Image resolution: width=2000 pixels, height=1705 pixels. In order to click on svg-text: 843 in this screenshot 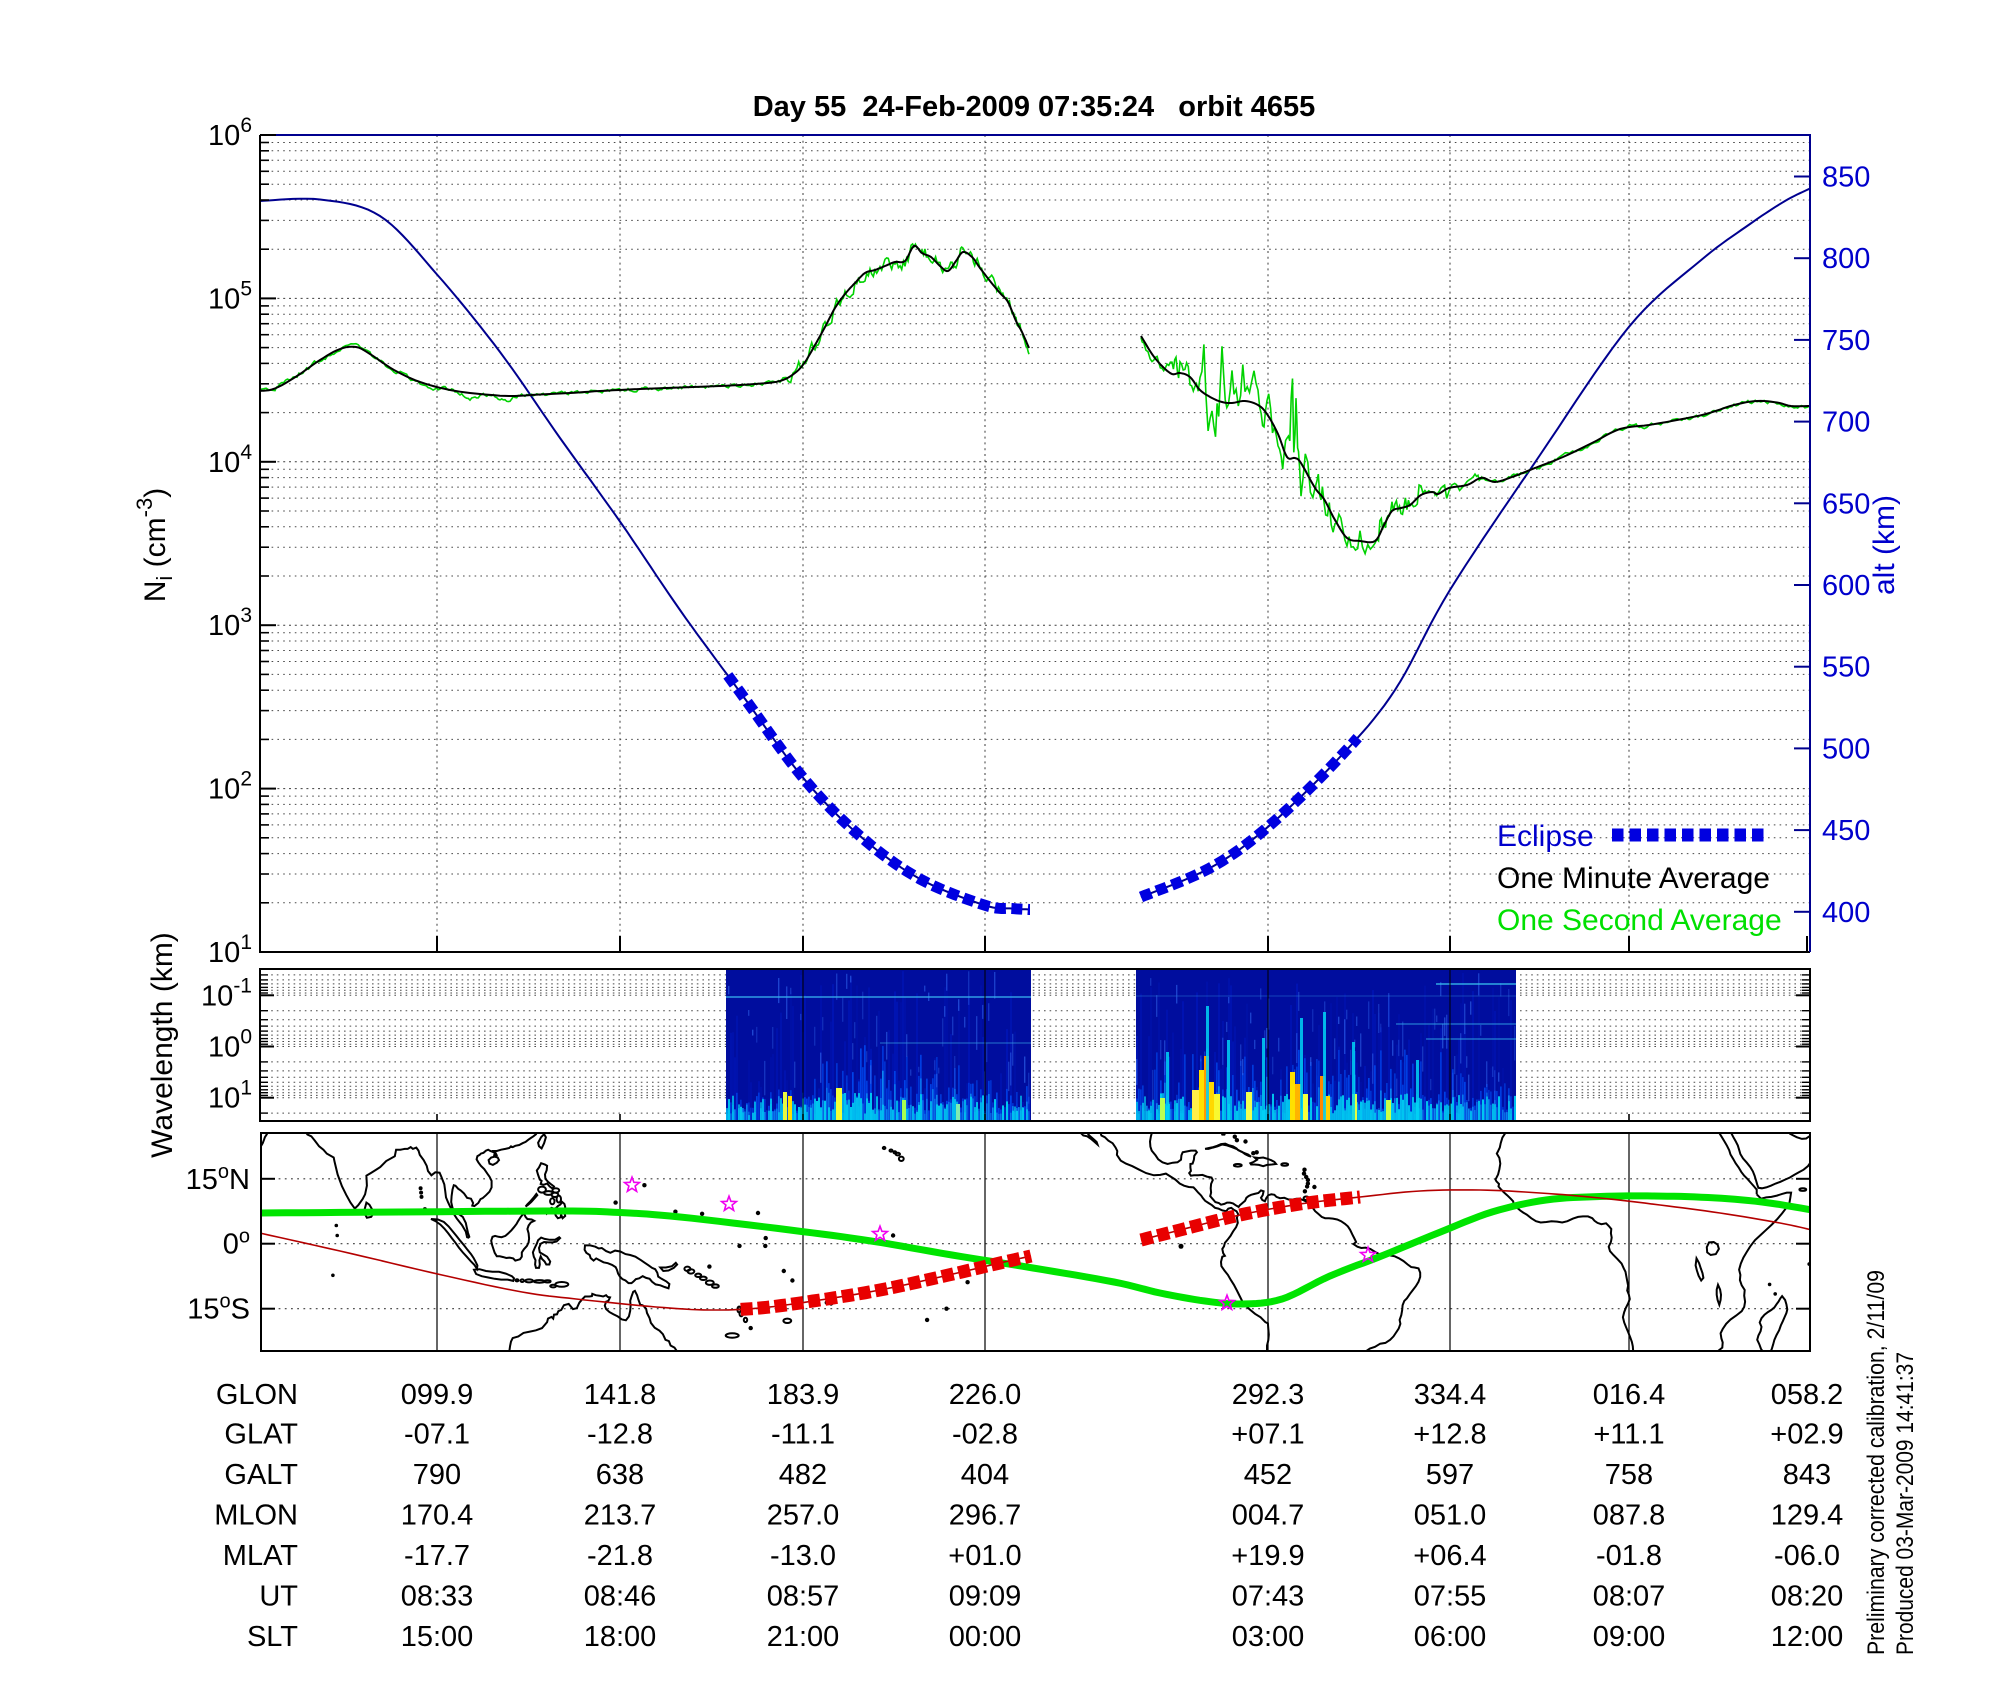, I will do `click(1807, 1475)`.